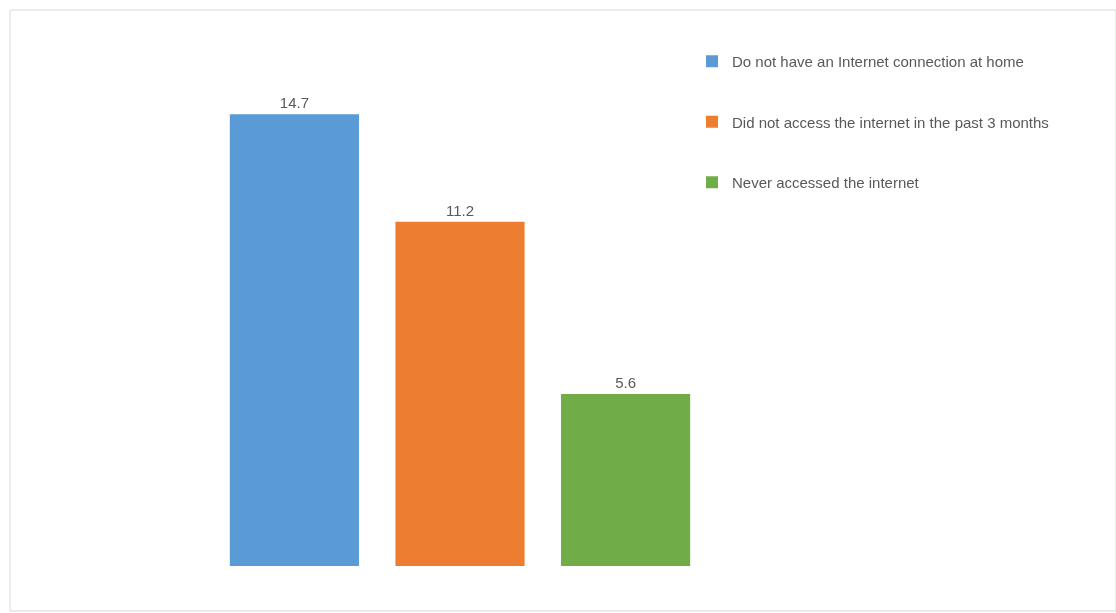 The height and width of the screenshot is (613, 1116). What do you see at coordinates (826, 183) in the screenshot?
I see `legend-label: Never accessed the internet` at bounding box center [826, 183].